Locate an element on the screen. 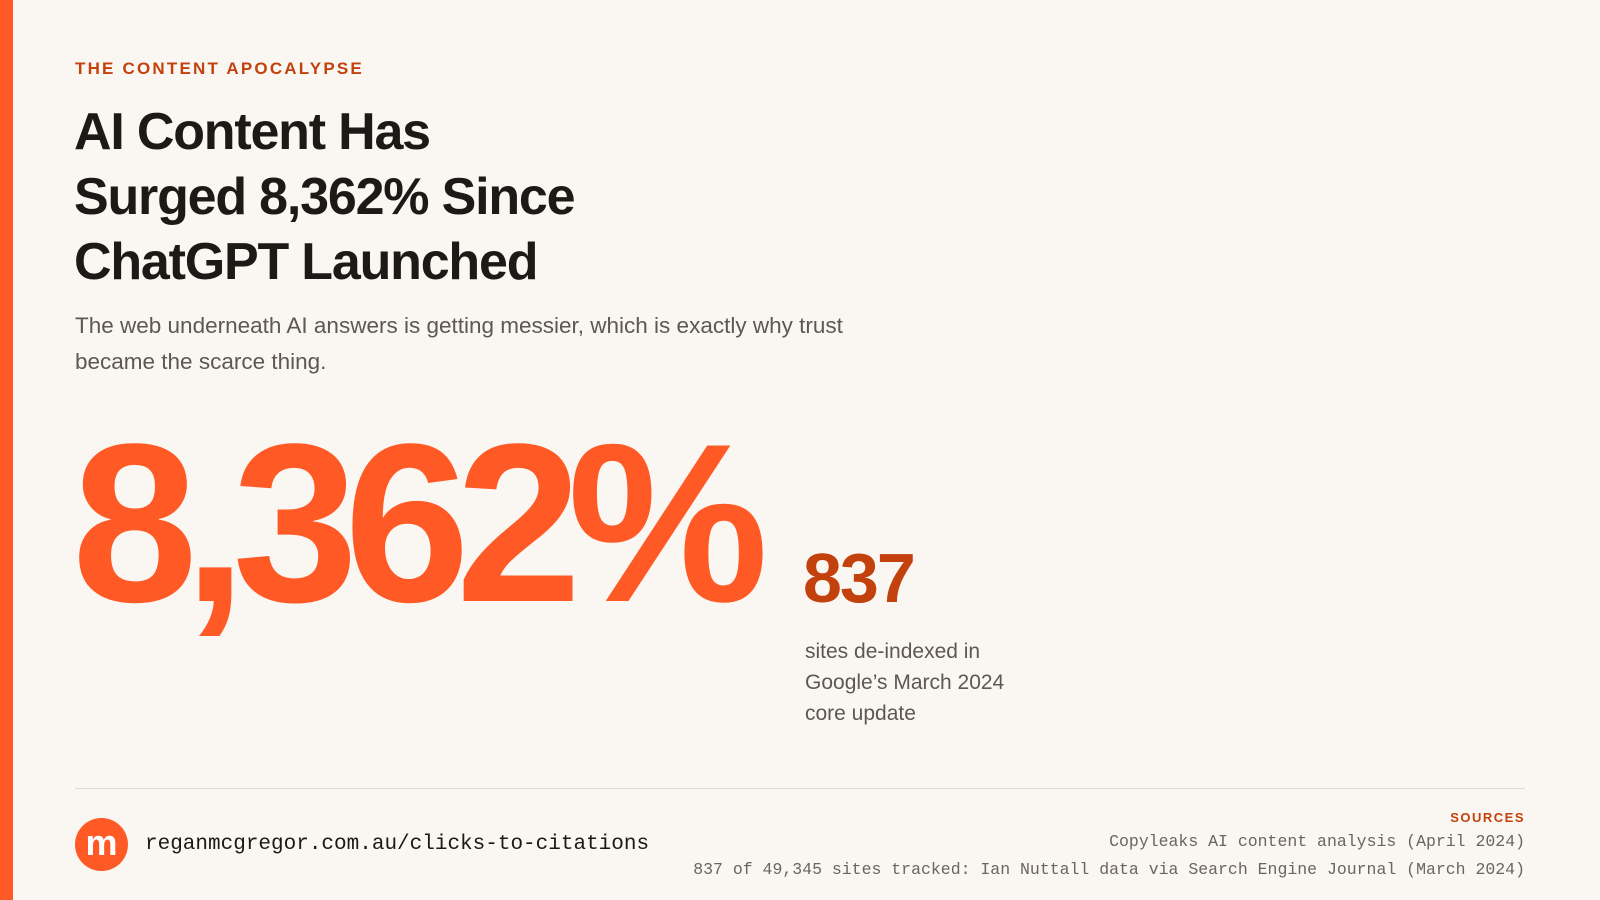  text-line: Surged 8,362% Since is located at coordinates (325, 197).